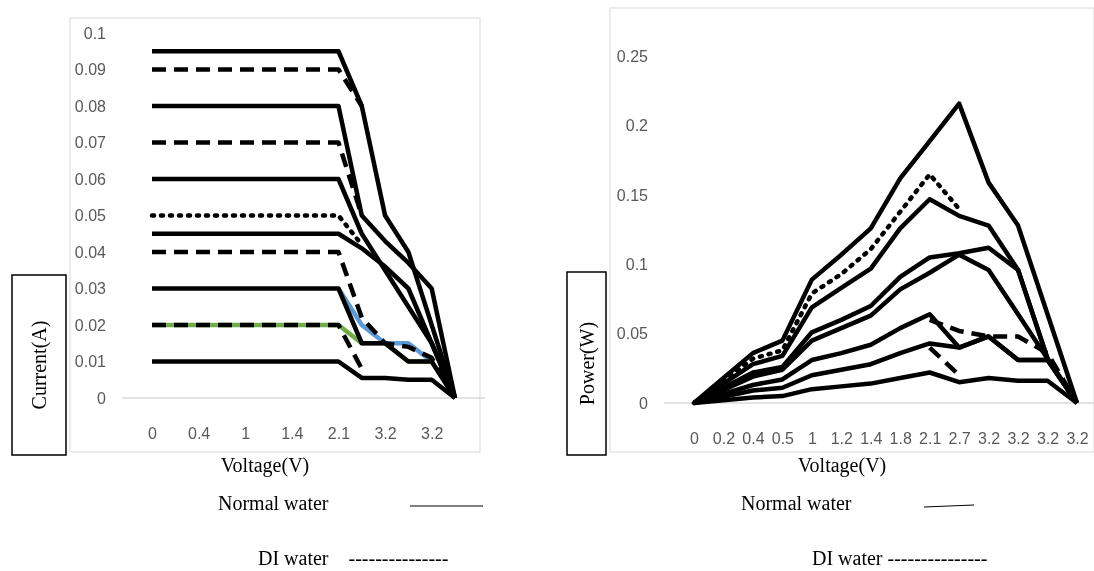  Describe the element at coordinates (90, 143) in the screenshot. I see `y-tick-label: 0.07` at that location.